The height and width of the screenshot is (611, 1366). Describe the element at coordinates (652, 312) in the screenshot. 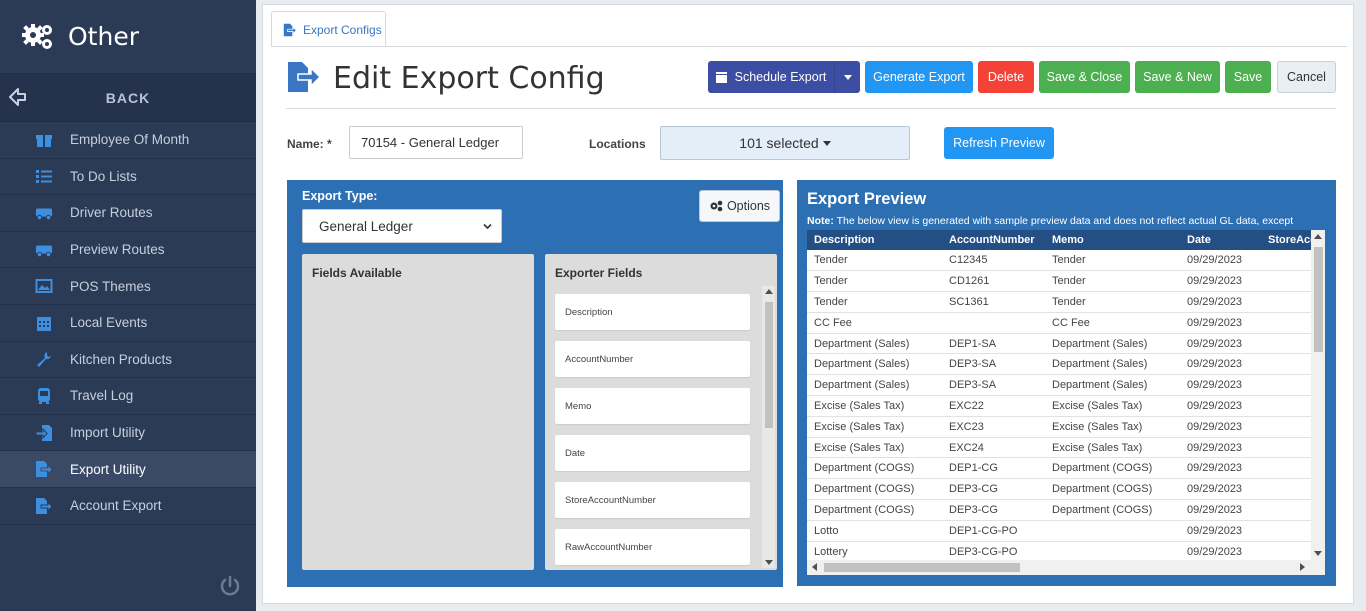

I see `exporter-field-card: Description` at that location.